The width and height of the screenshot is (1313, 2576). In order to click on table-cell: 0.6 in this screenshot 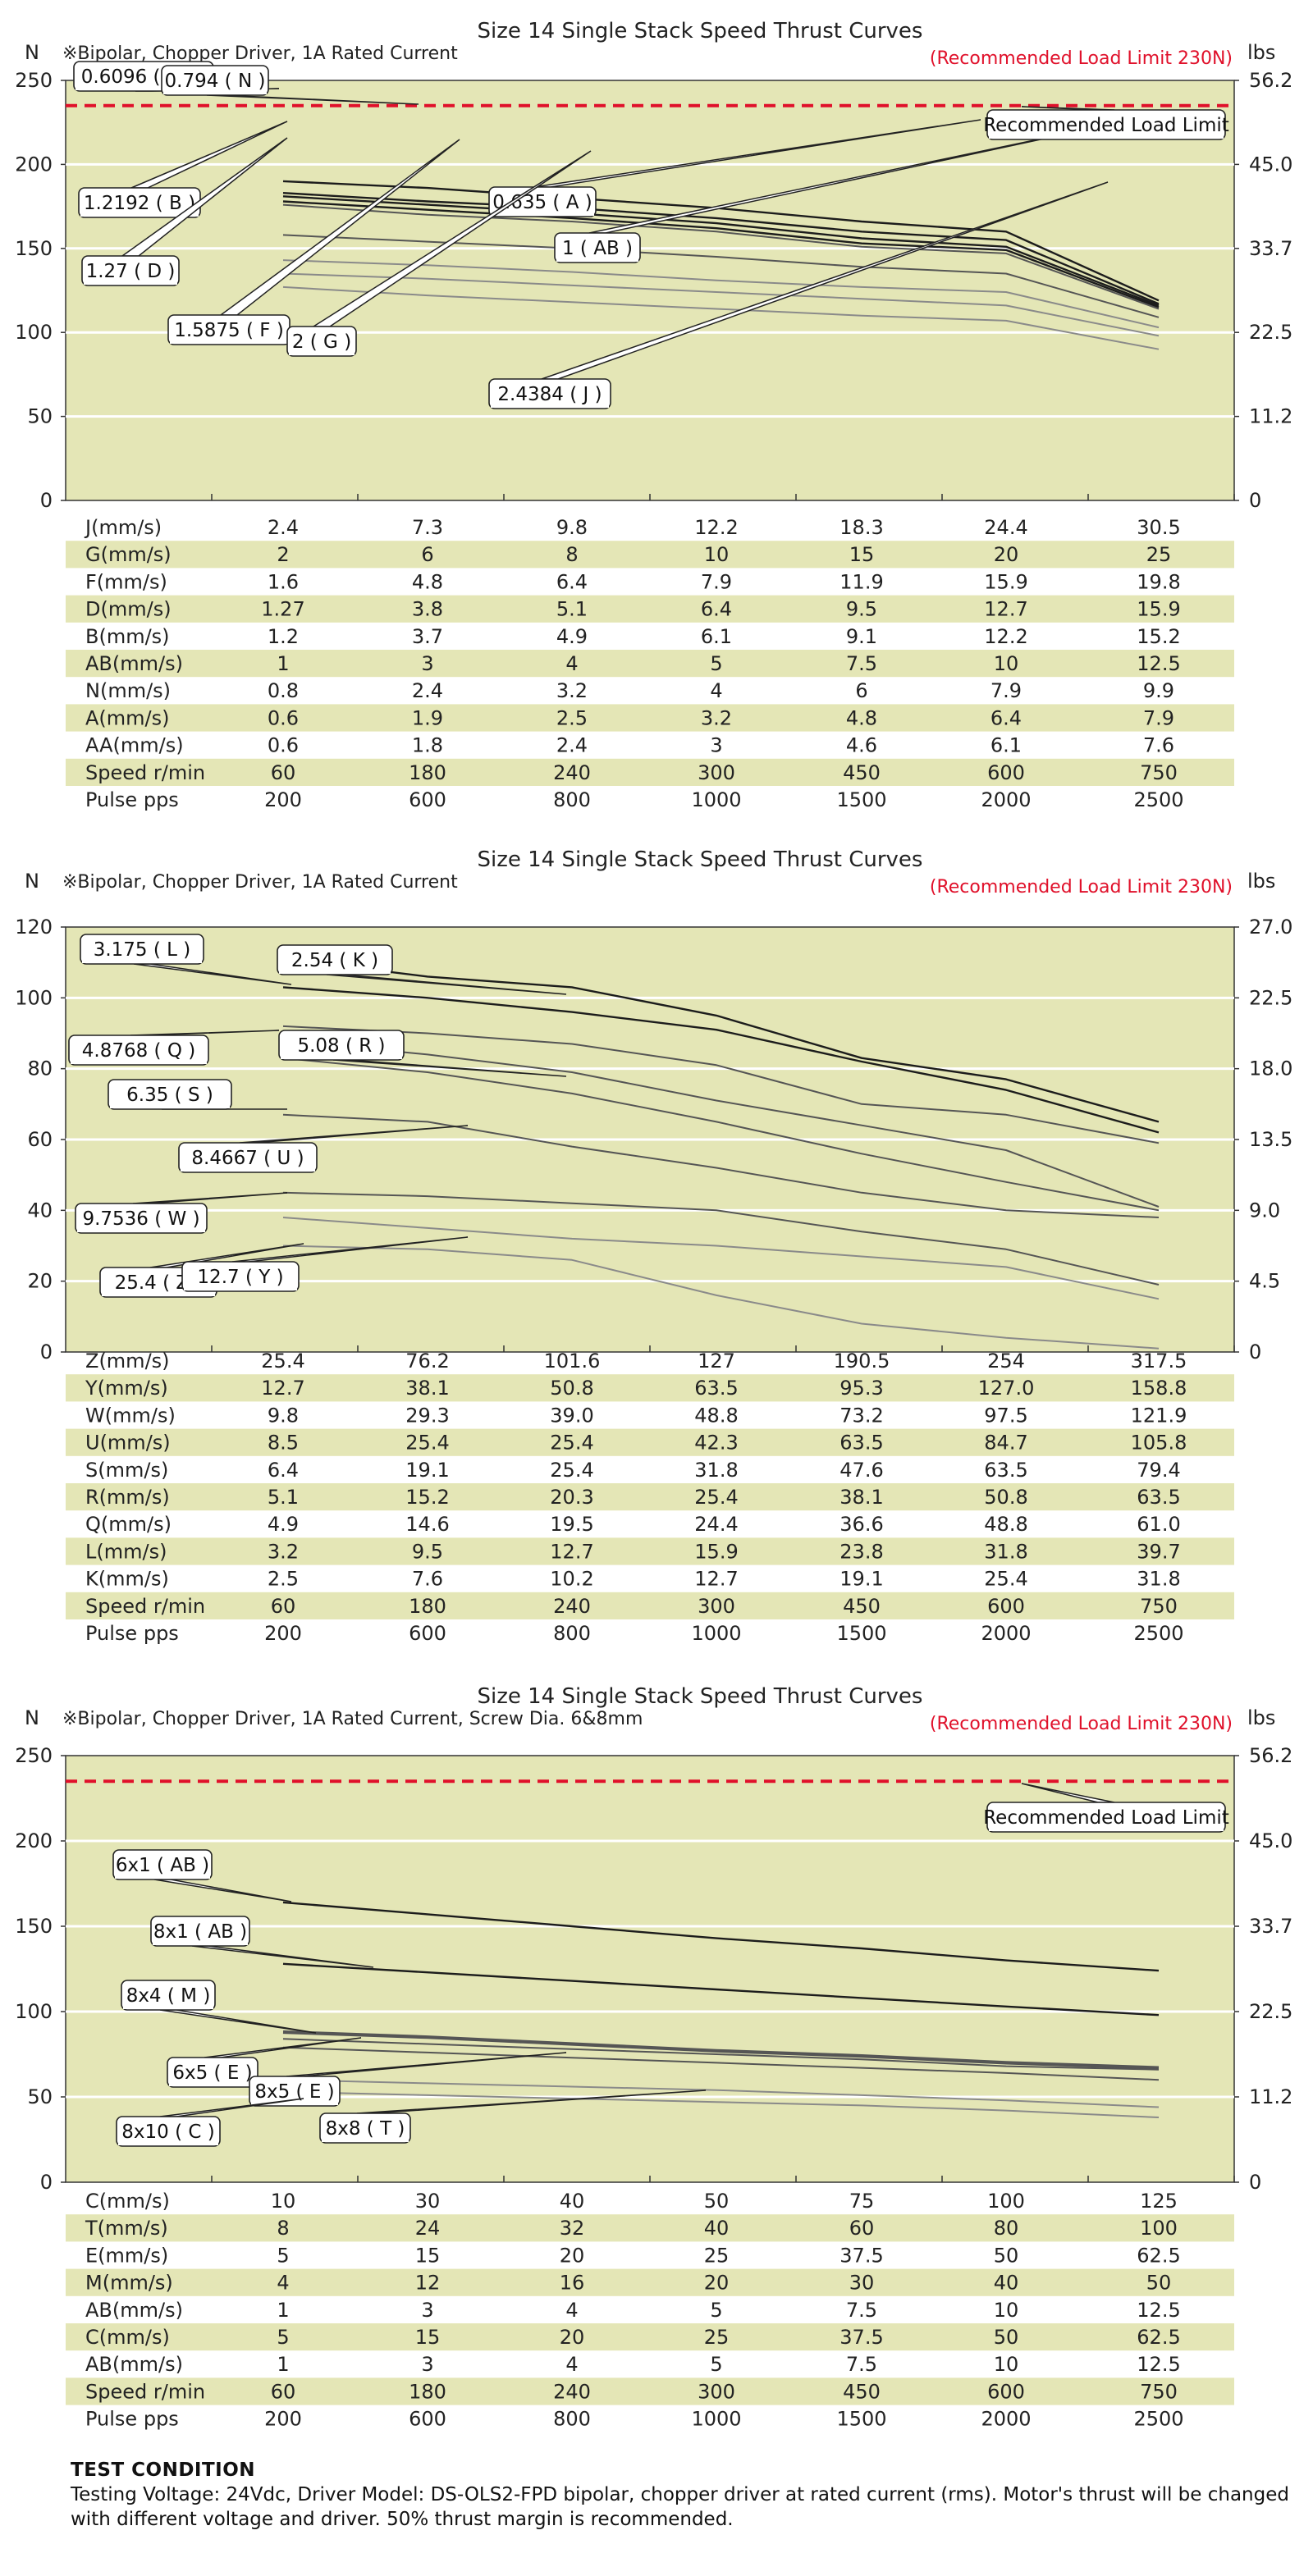, I will do `click(283, 746)`.